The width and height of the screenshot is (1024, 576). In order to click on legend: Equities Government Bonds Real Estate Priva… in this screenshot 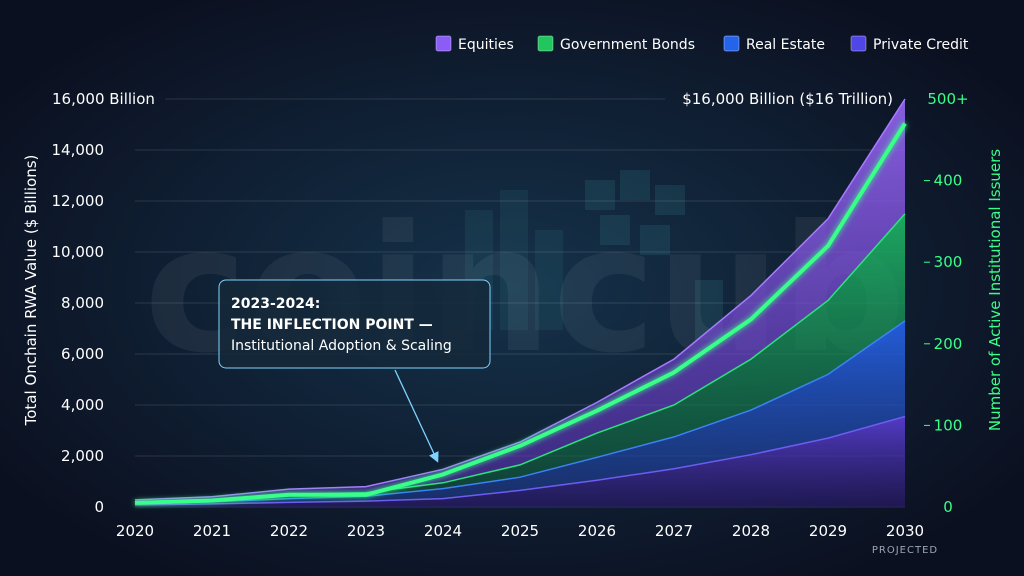, I will do `click(702, 44)`.